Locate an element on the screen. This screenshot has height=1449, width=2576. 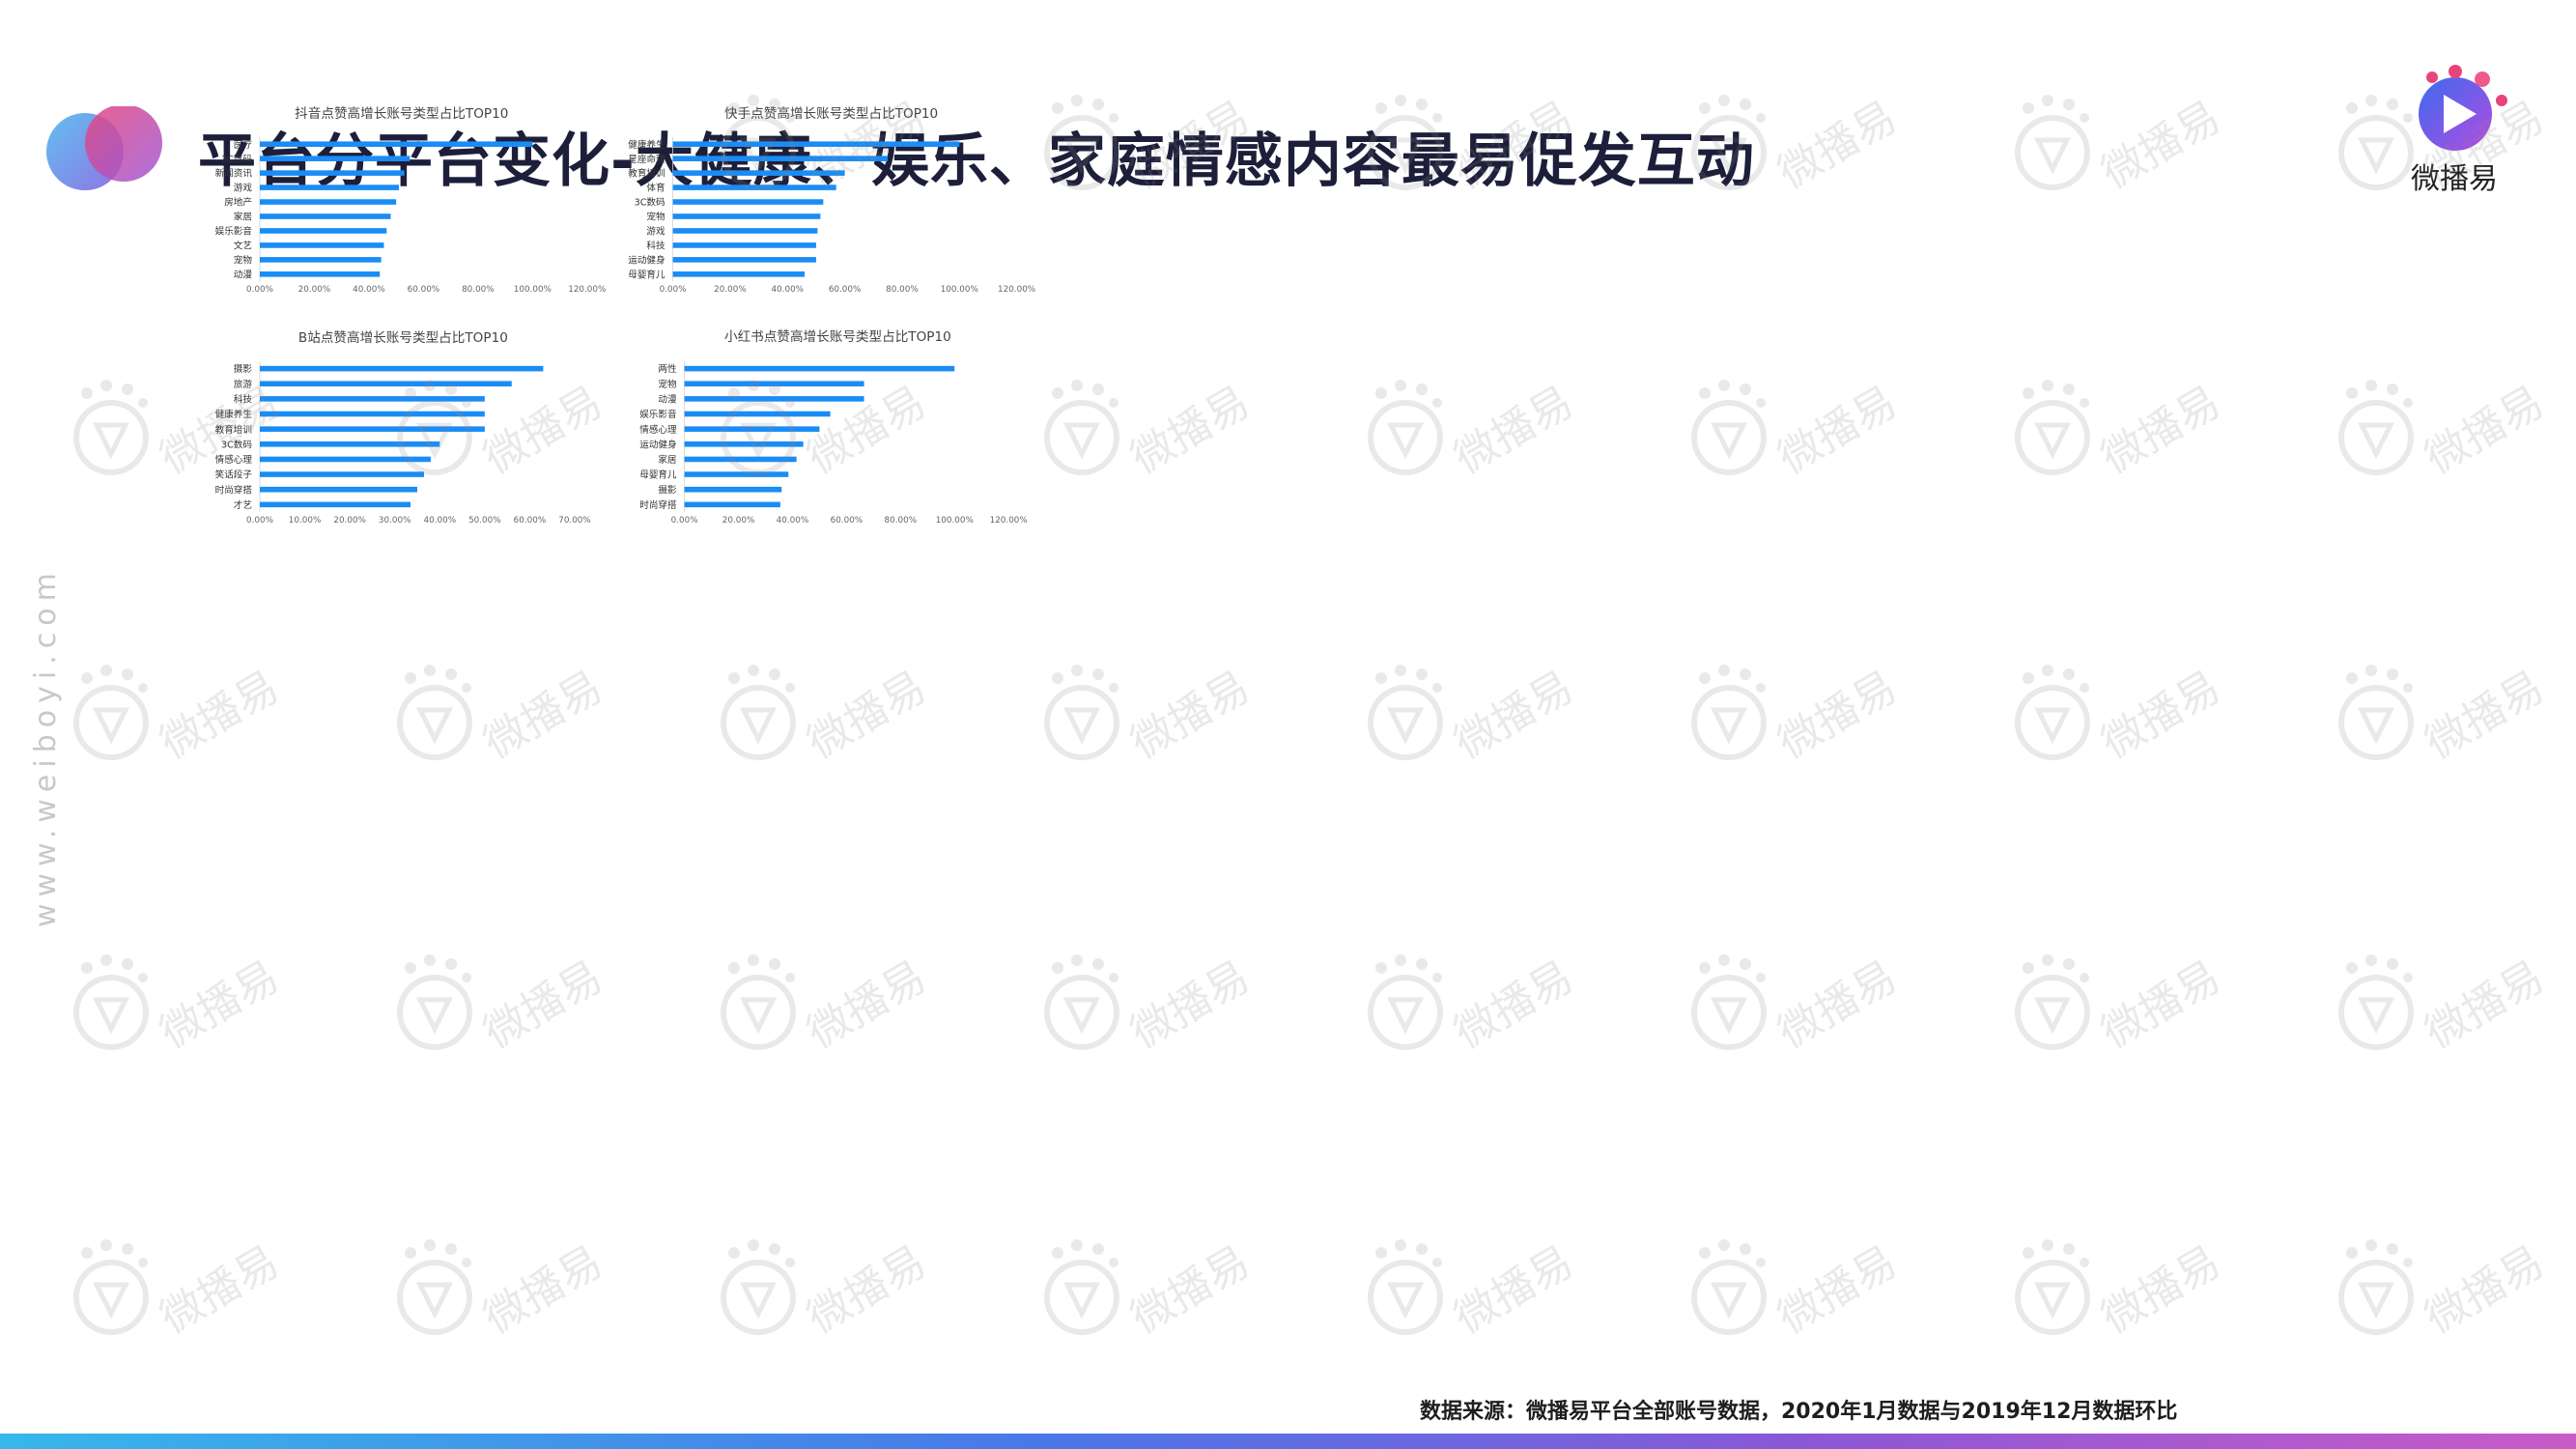
x-tick-label: 100.00% is located at coordinates (955, 521).